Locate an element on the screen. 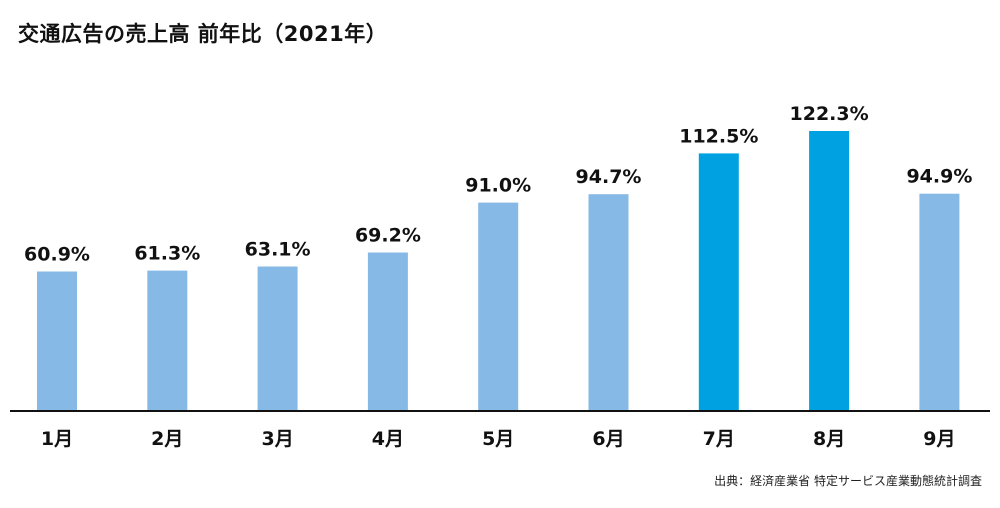  value-label-8: 122.3% is located at coordinates (829, 114).